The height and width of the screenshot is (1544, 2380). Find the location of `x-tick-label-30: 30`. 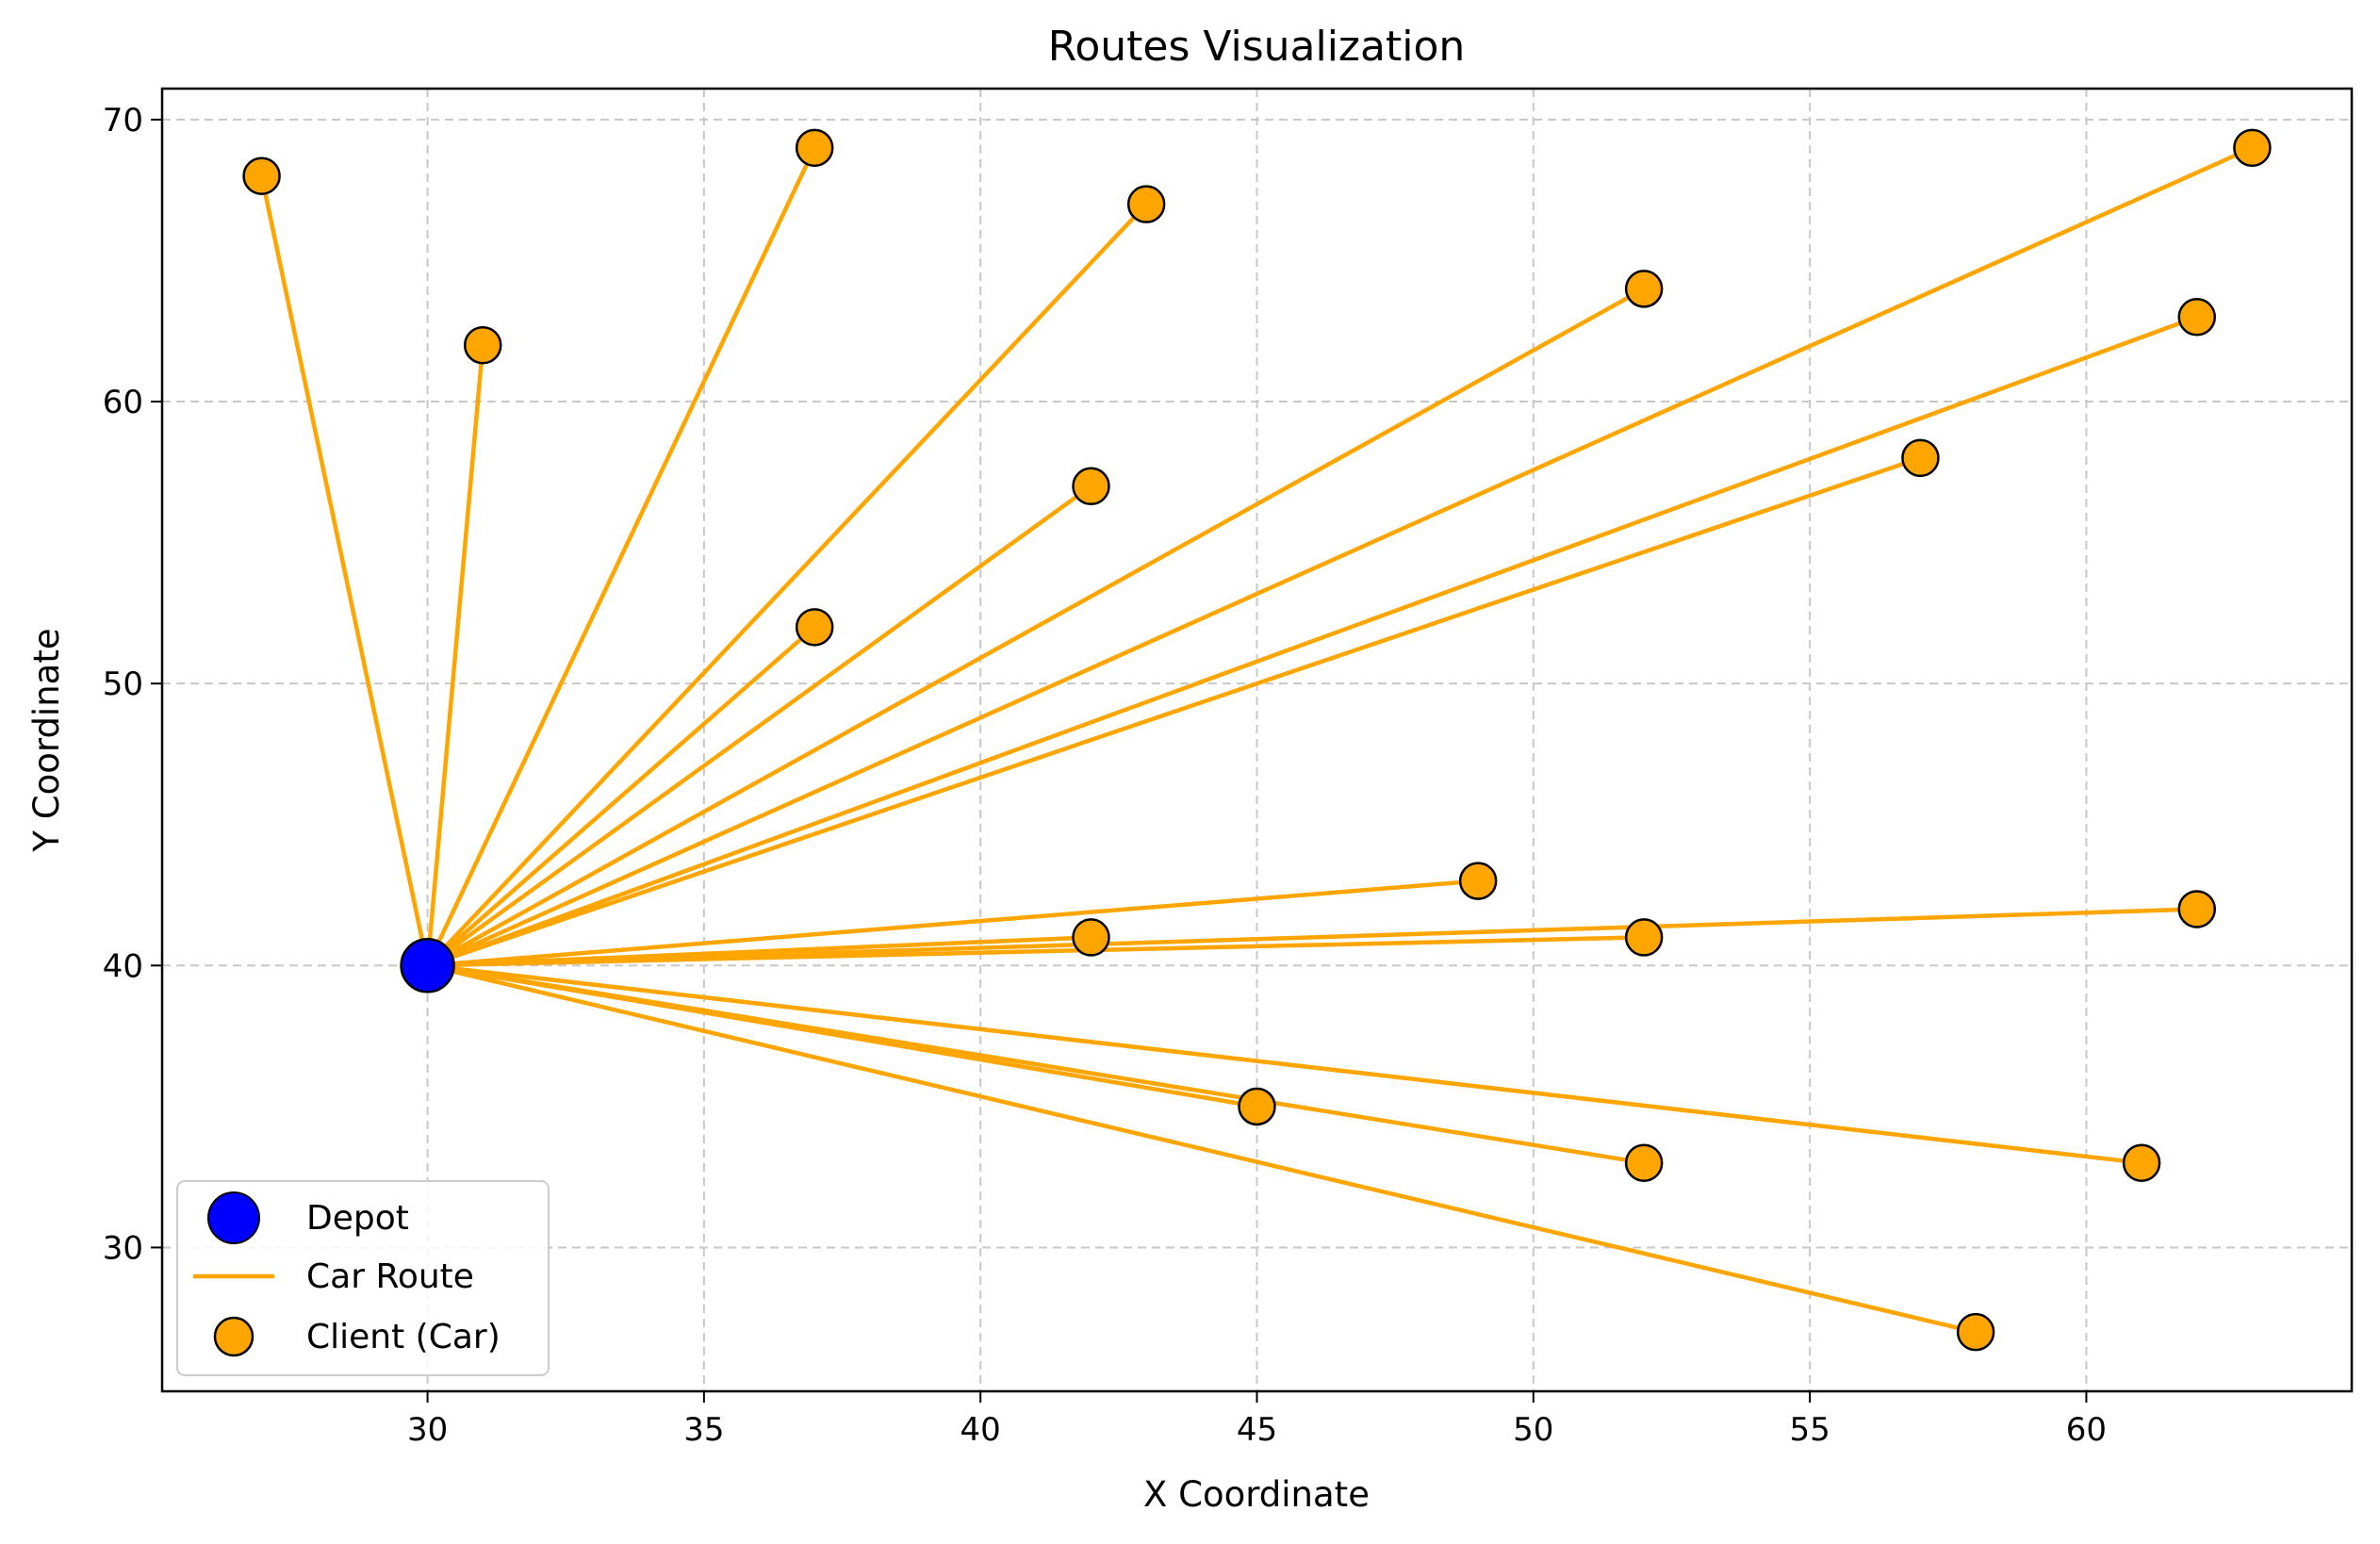

x-tick-label-30: 30 is located at coordinates (427, 1430).